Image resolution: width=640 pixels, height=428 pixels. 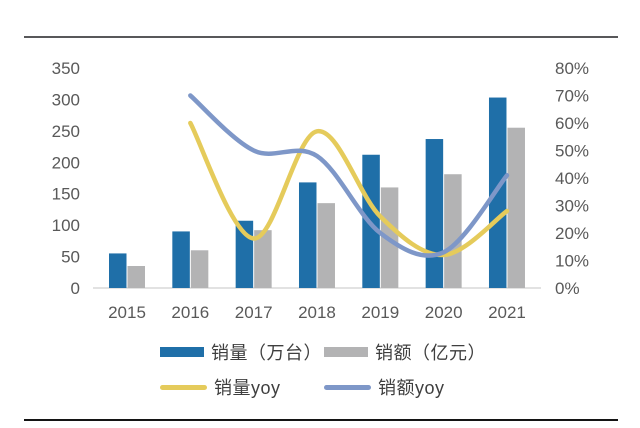 What do you see at coordinates (321, 37) in the screenshot?
I see `top-divider` at bounding box center [321, 37].